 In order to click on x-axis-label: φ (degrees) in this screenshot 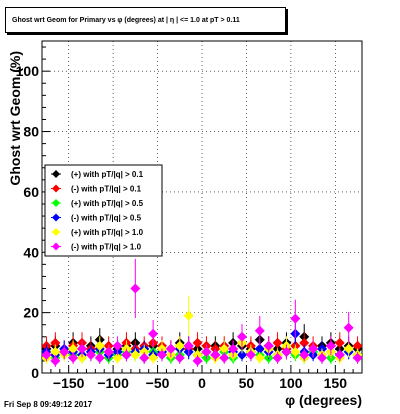, I will do `click(323, 400)`.